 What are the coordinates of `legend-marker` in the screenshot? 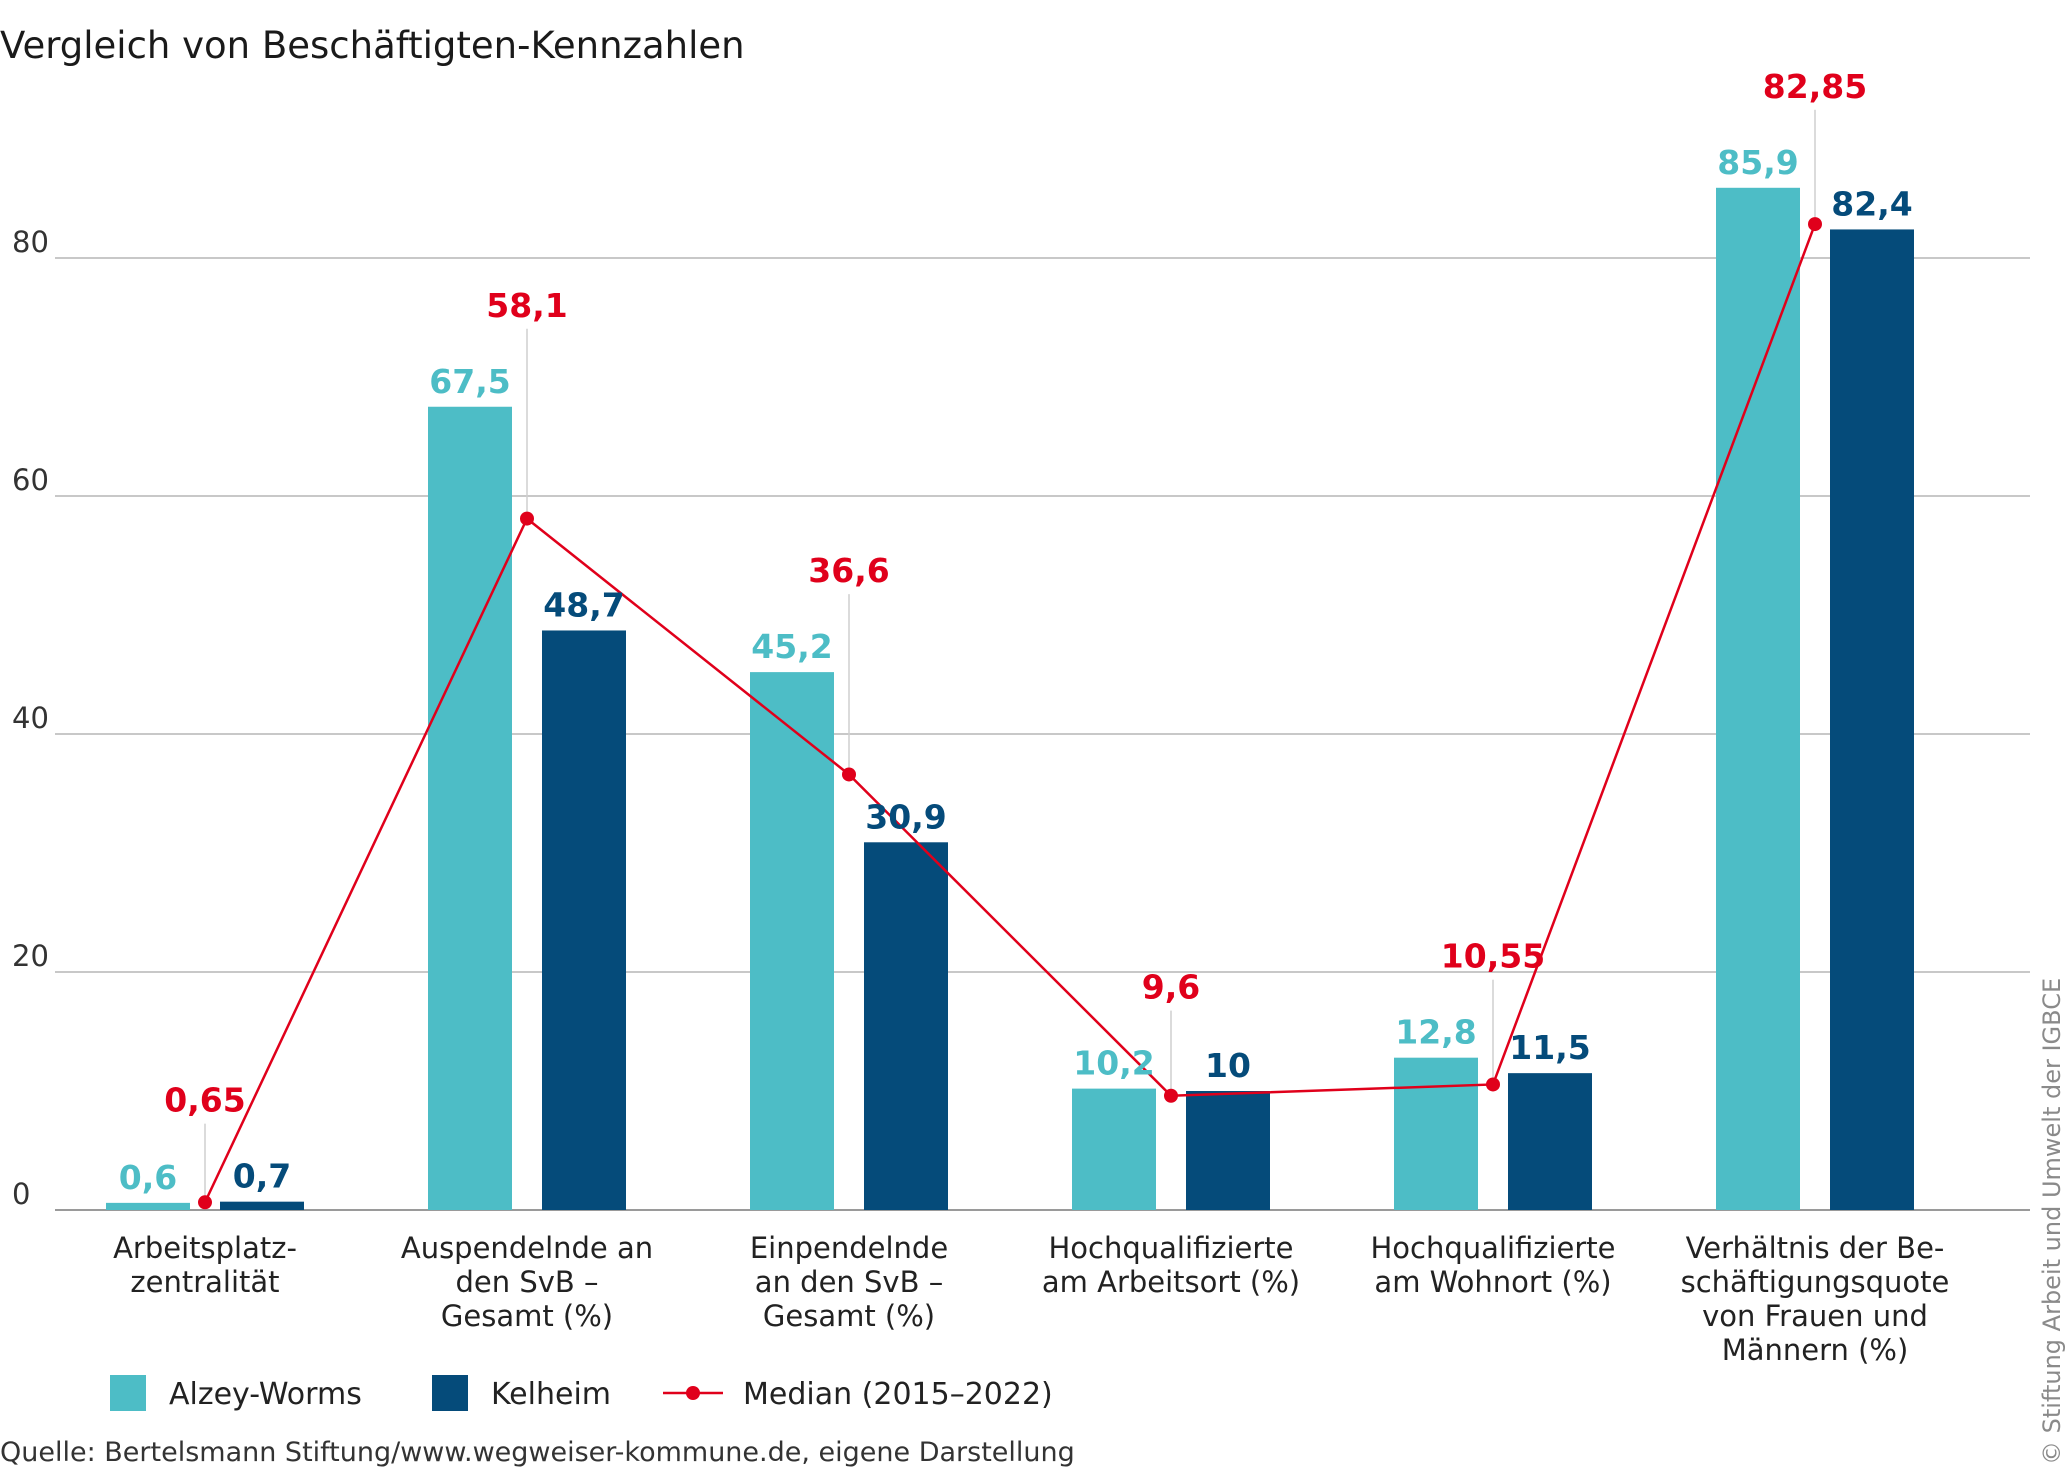 It's located at (693, 1393).